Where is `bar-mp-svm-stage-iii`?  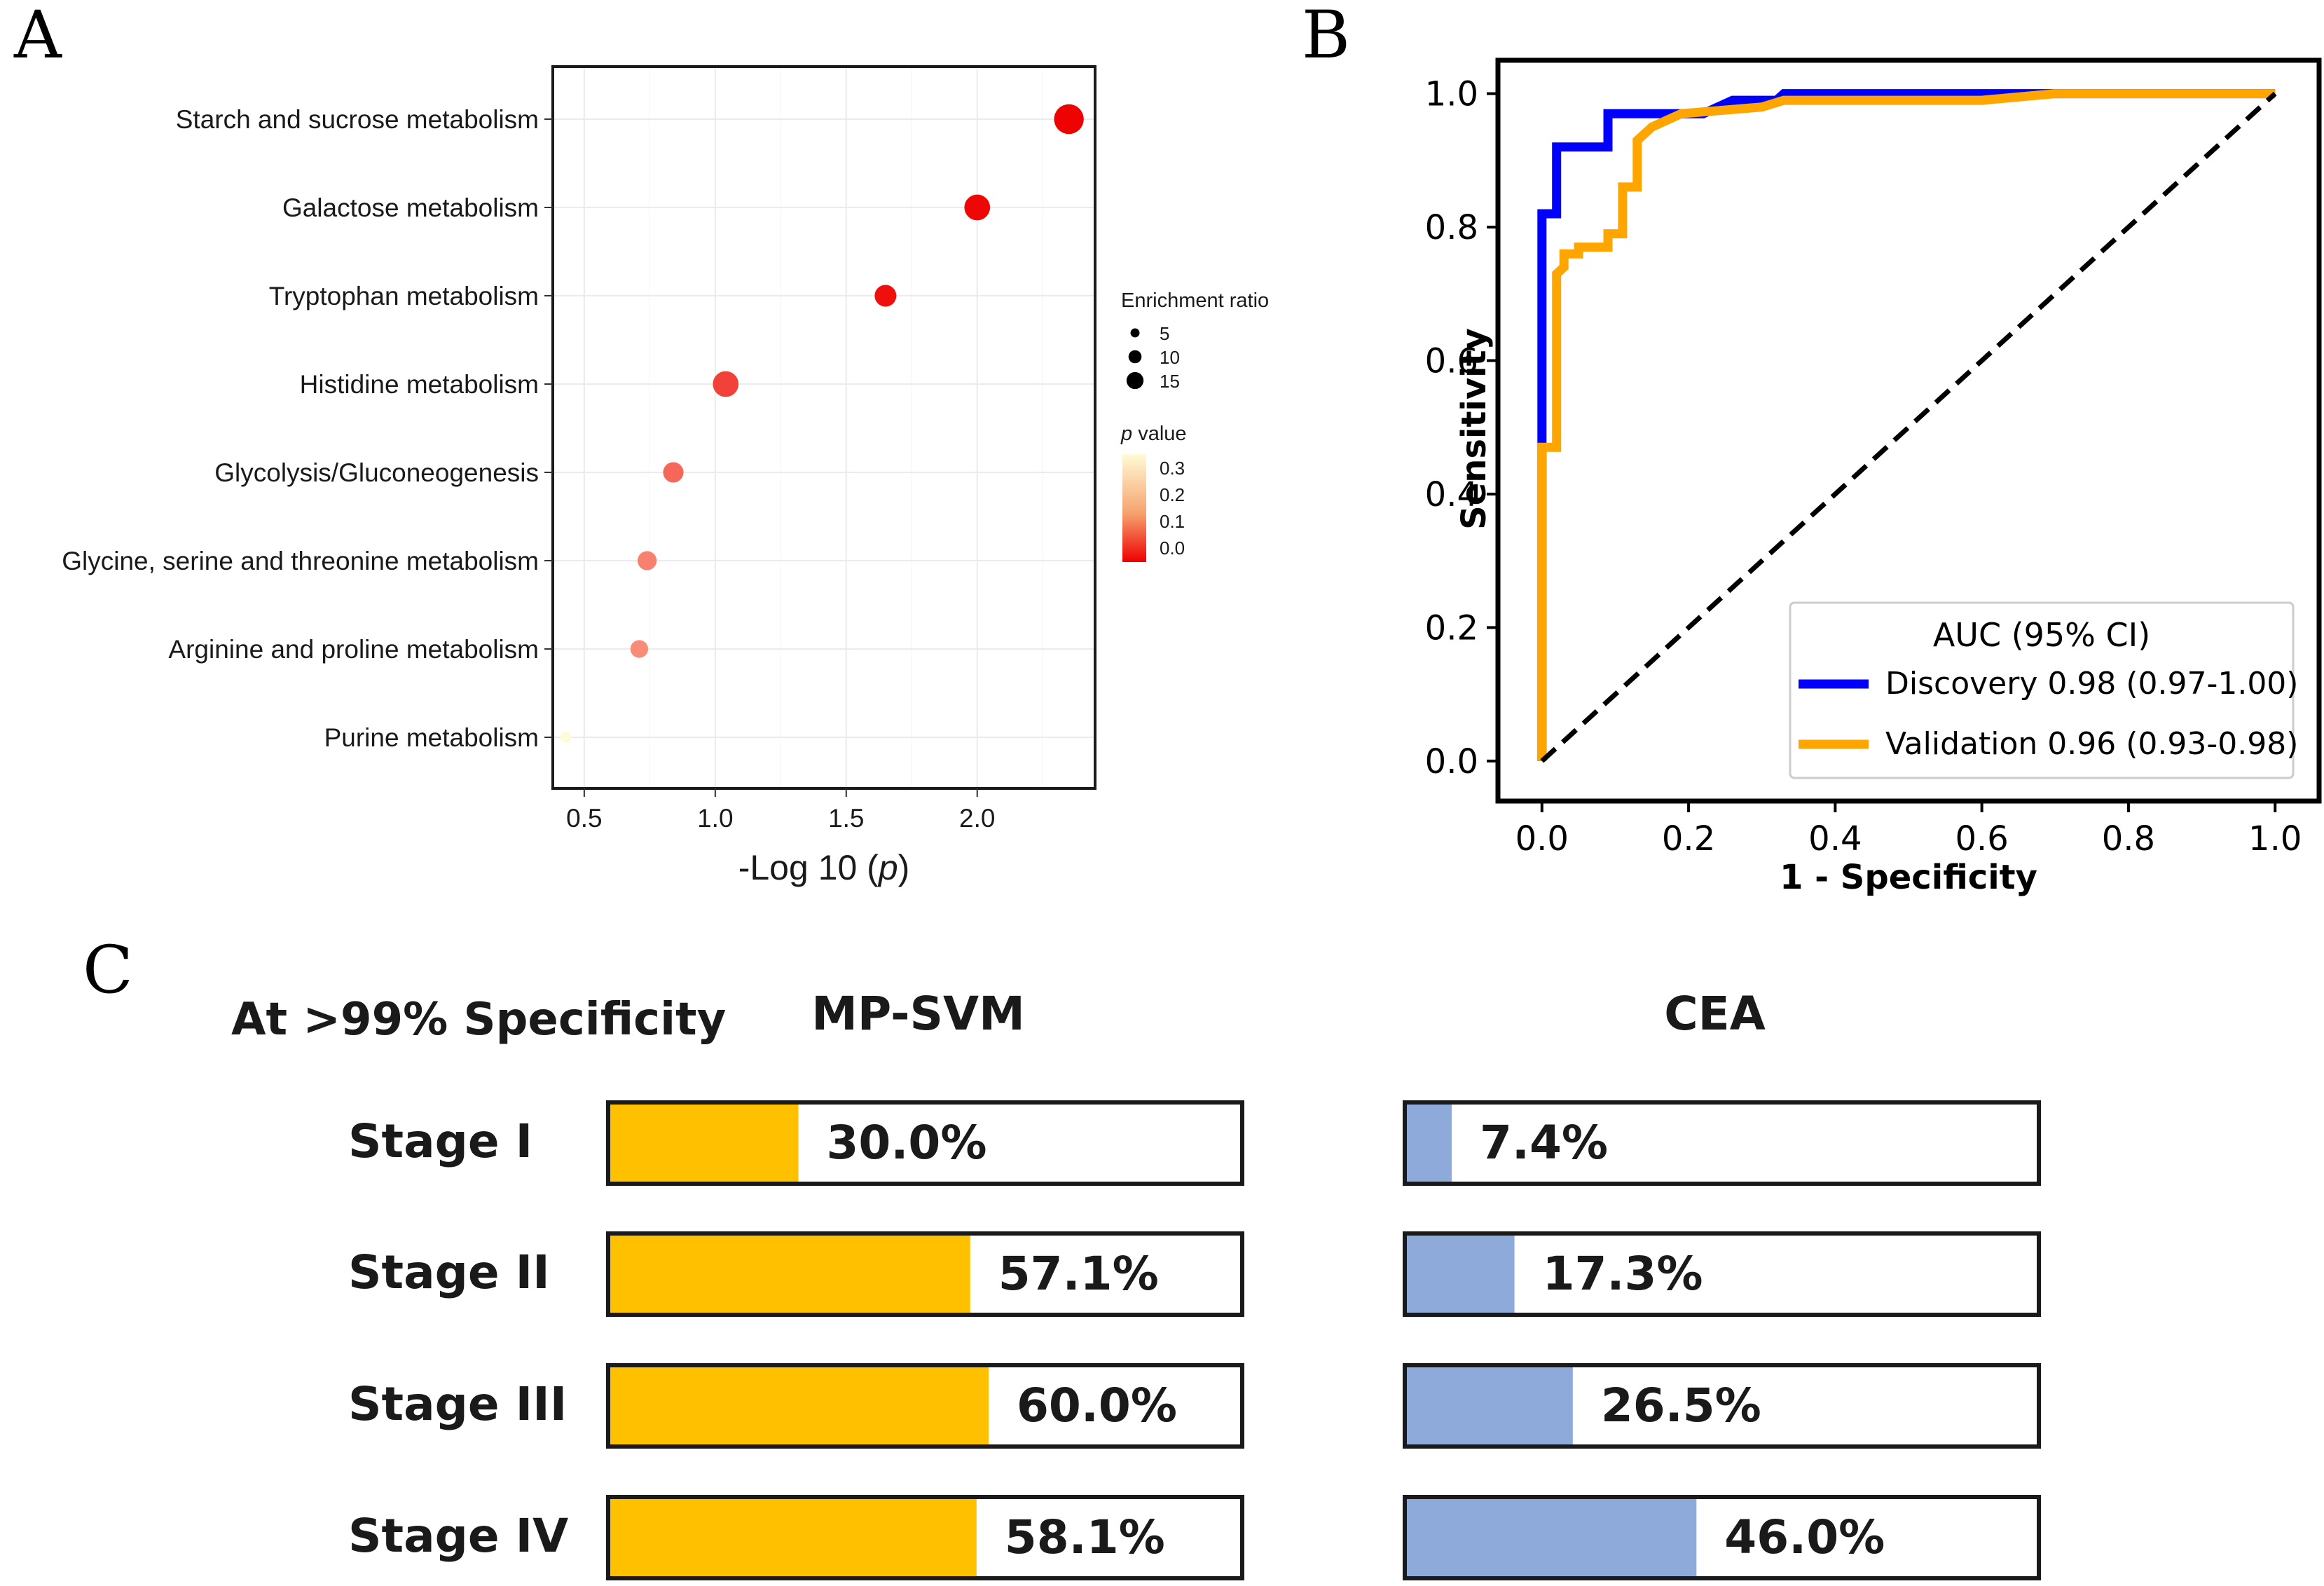 bar-mp-svm-stage-iii is located at coordinates (798, 1406).